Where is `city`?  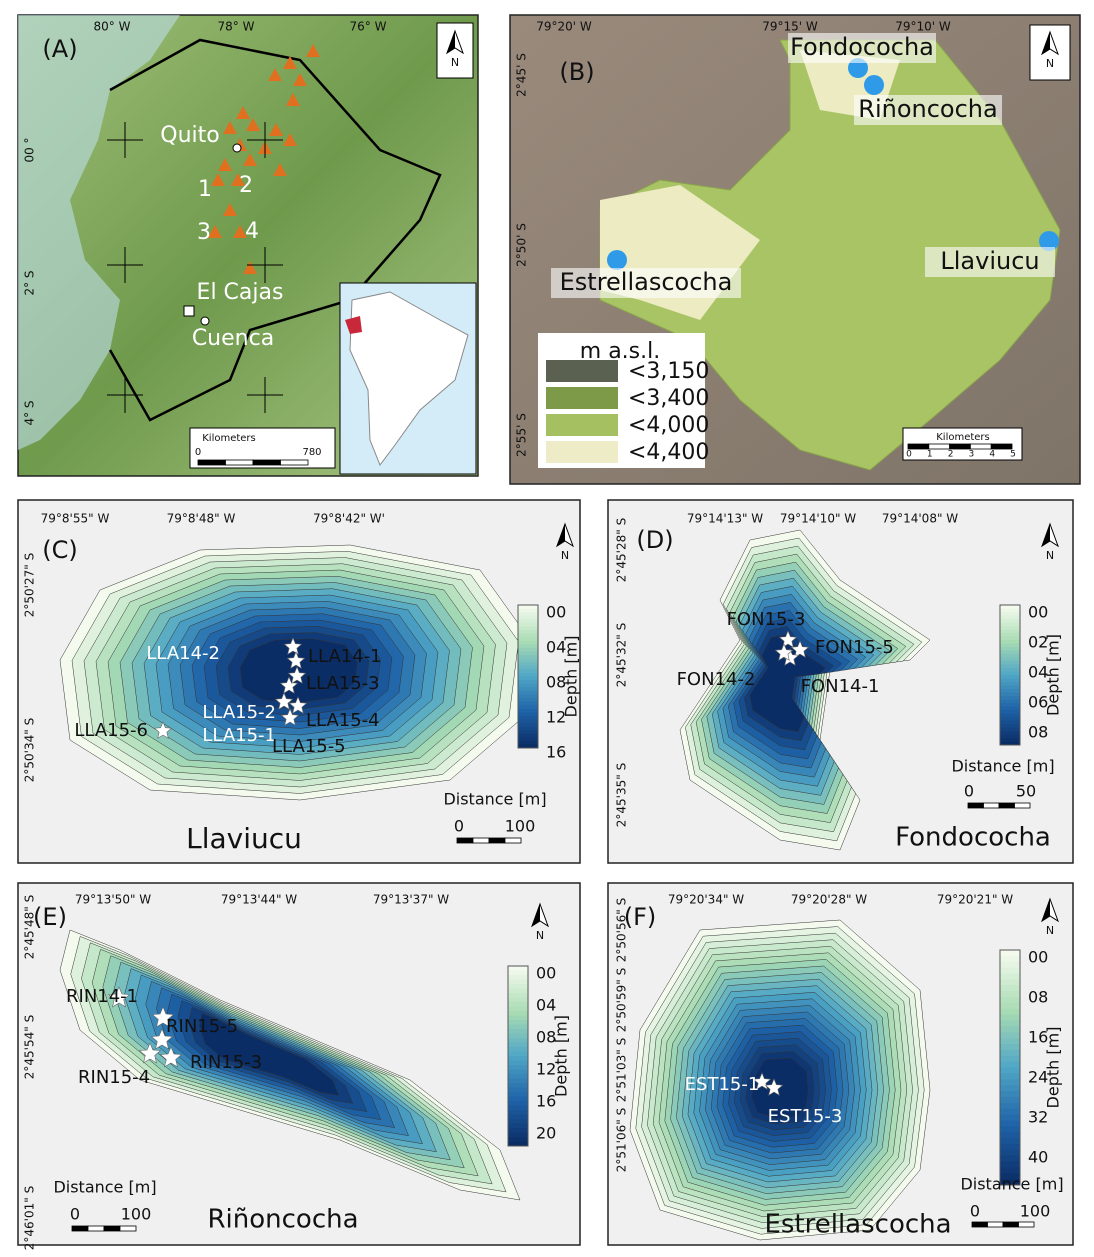 city is located at coordinates (237, 148).